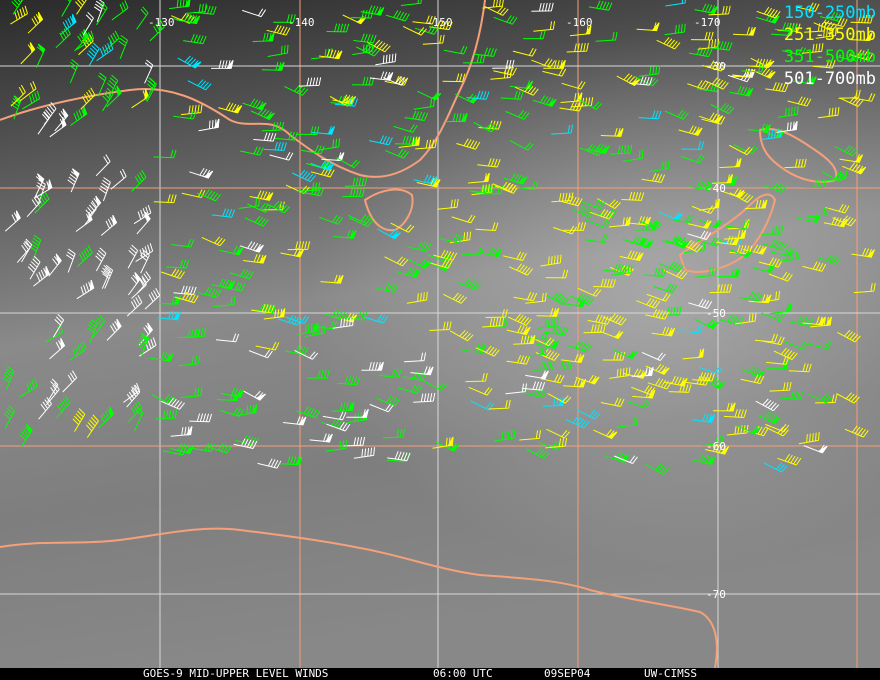  Describe the element at coordinates (243, 89) in the screenshot. I see `australia-coast` at that location.